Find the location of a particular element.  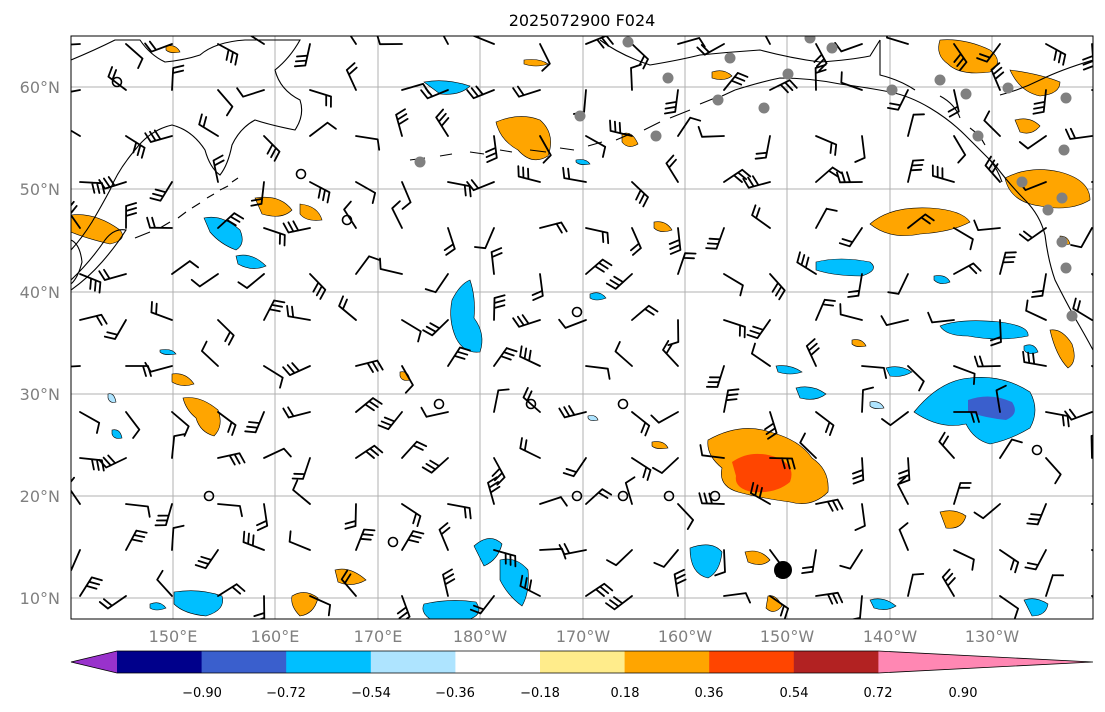

map-title: 2025072900 F024 is located at coordinates (582, 20).